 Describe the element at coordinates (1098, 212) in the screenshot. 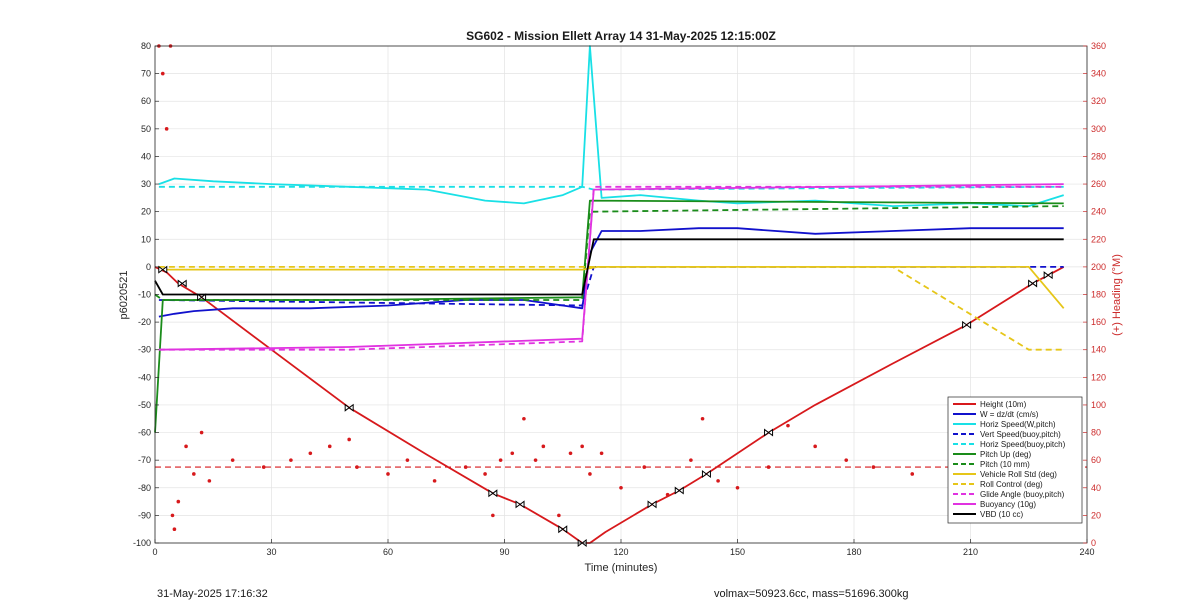

I see `y2-tick-label: 240` at that location.